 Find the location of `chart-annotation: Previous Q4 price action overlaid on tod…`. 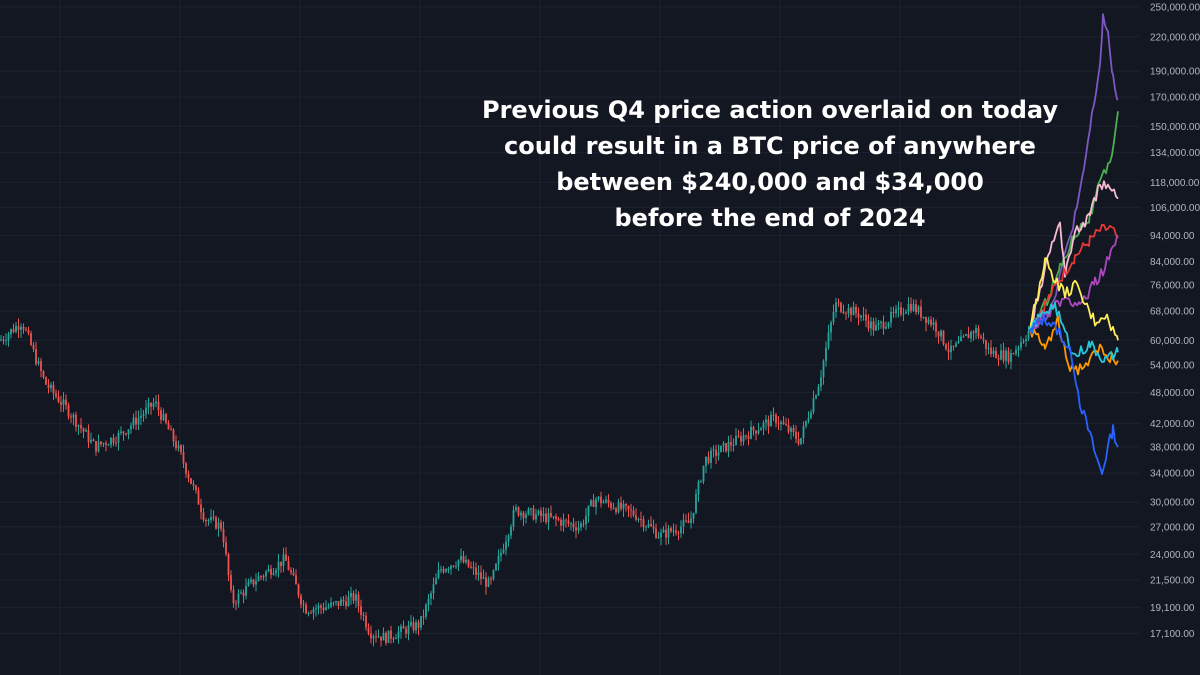

chart-annotation: Previous Q4 price action overlaid on tod… is located at coordinates (770, 164).